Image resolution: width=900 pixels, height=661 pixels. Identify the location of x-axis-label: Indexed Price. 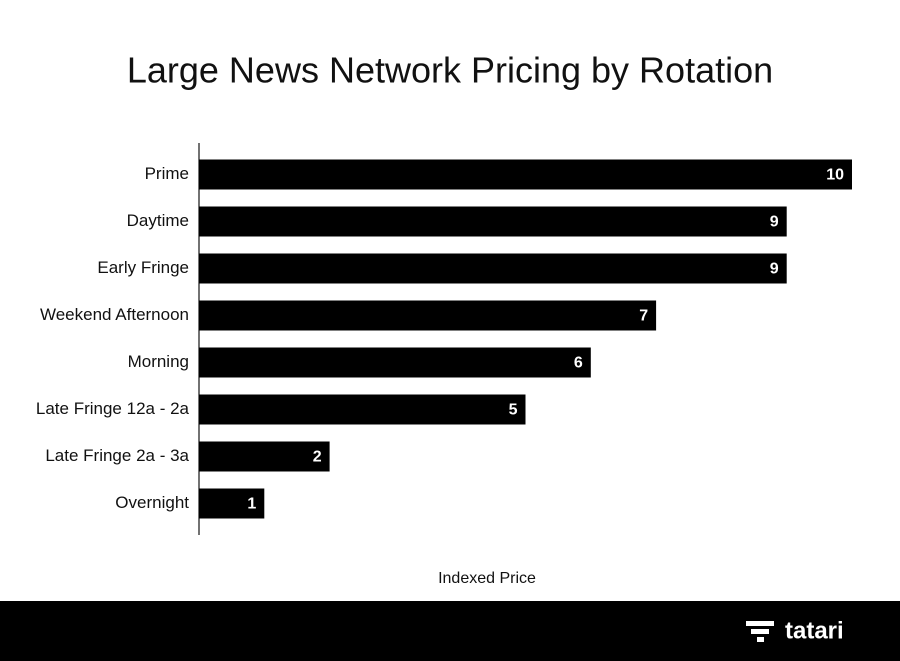
(487, 578).